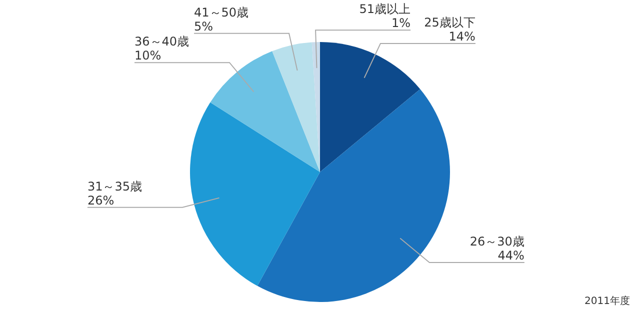  Describe the element at coordinates (385, 9) in the screenshot. I see `slice-label: 51歳以上` at that location.